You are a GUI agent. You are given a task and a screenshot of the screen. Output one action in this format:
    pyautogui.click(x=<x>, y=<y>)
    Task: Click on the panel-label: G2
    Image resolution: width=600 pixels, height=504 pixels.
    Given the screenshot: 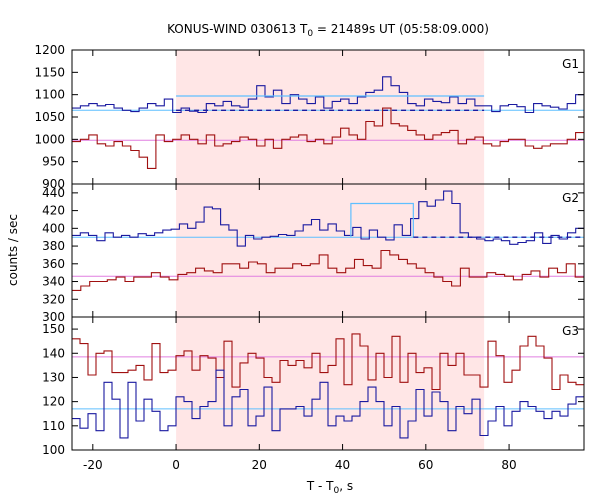 What is the action you would take?
    pyautogui.click(x=570, y=198)
    